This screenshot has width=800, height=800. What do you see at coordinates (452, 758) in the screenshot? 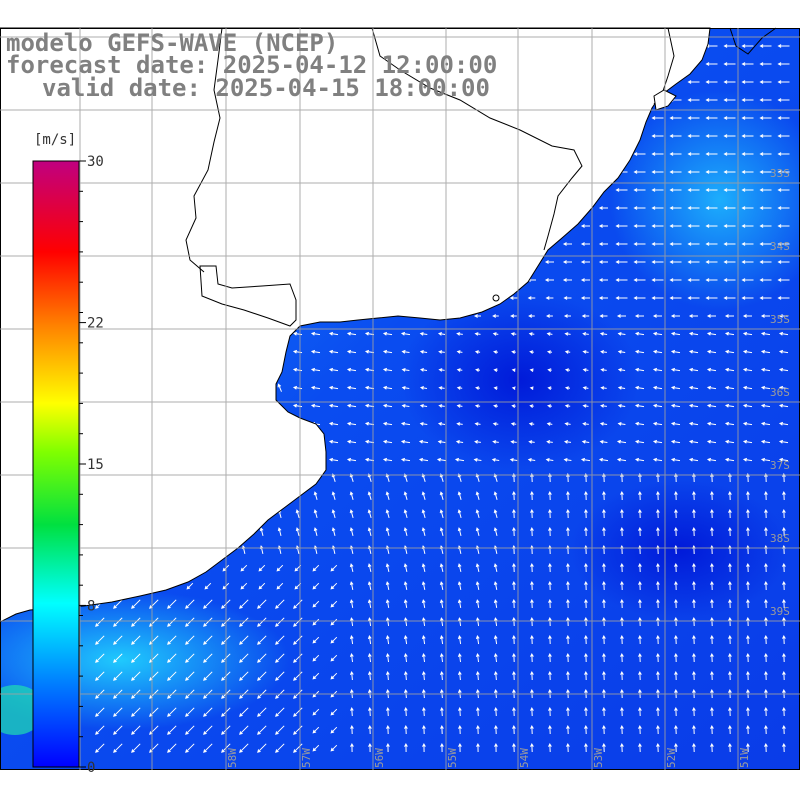
I see `lon-label: 55W` at bounding box center [452, 758].